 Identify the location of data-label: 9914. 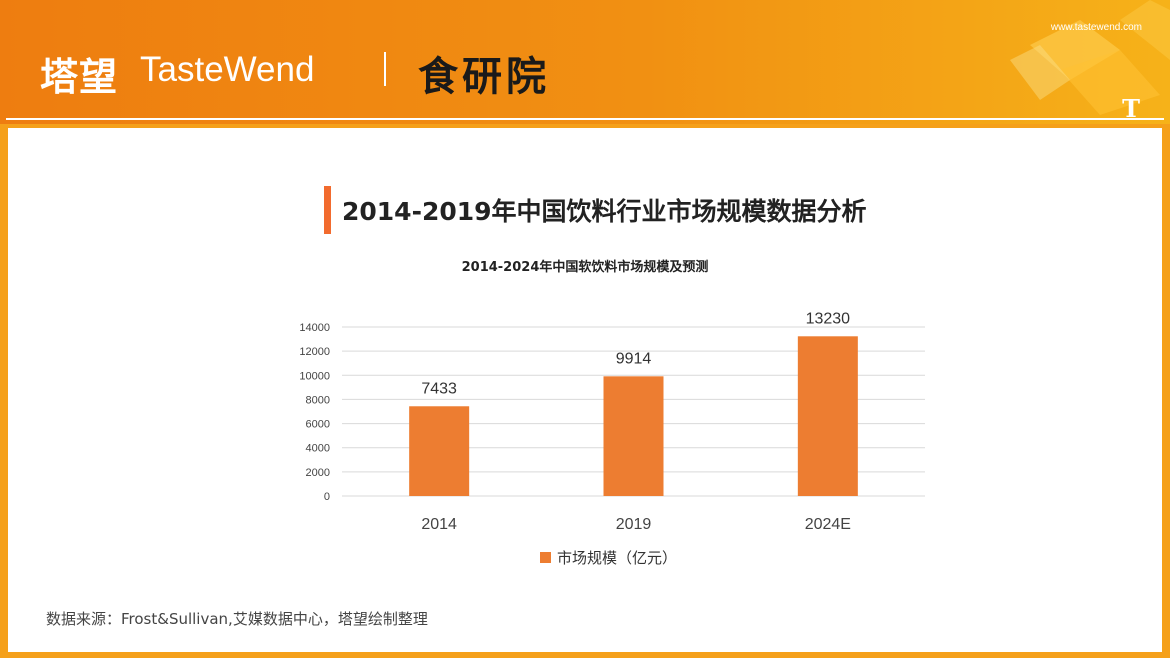
(634, 358).